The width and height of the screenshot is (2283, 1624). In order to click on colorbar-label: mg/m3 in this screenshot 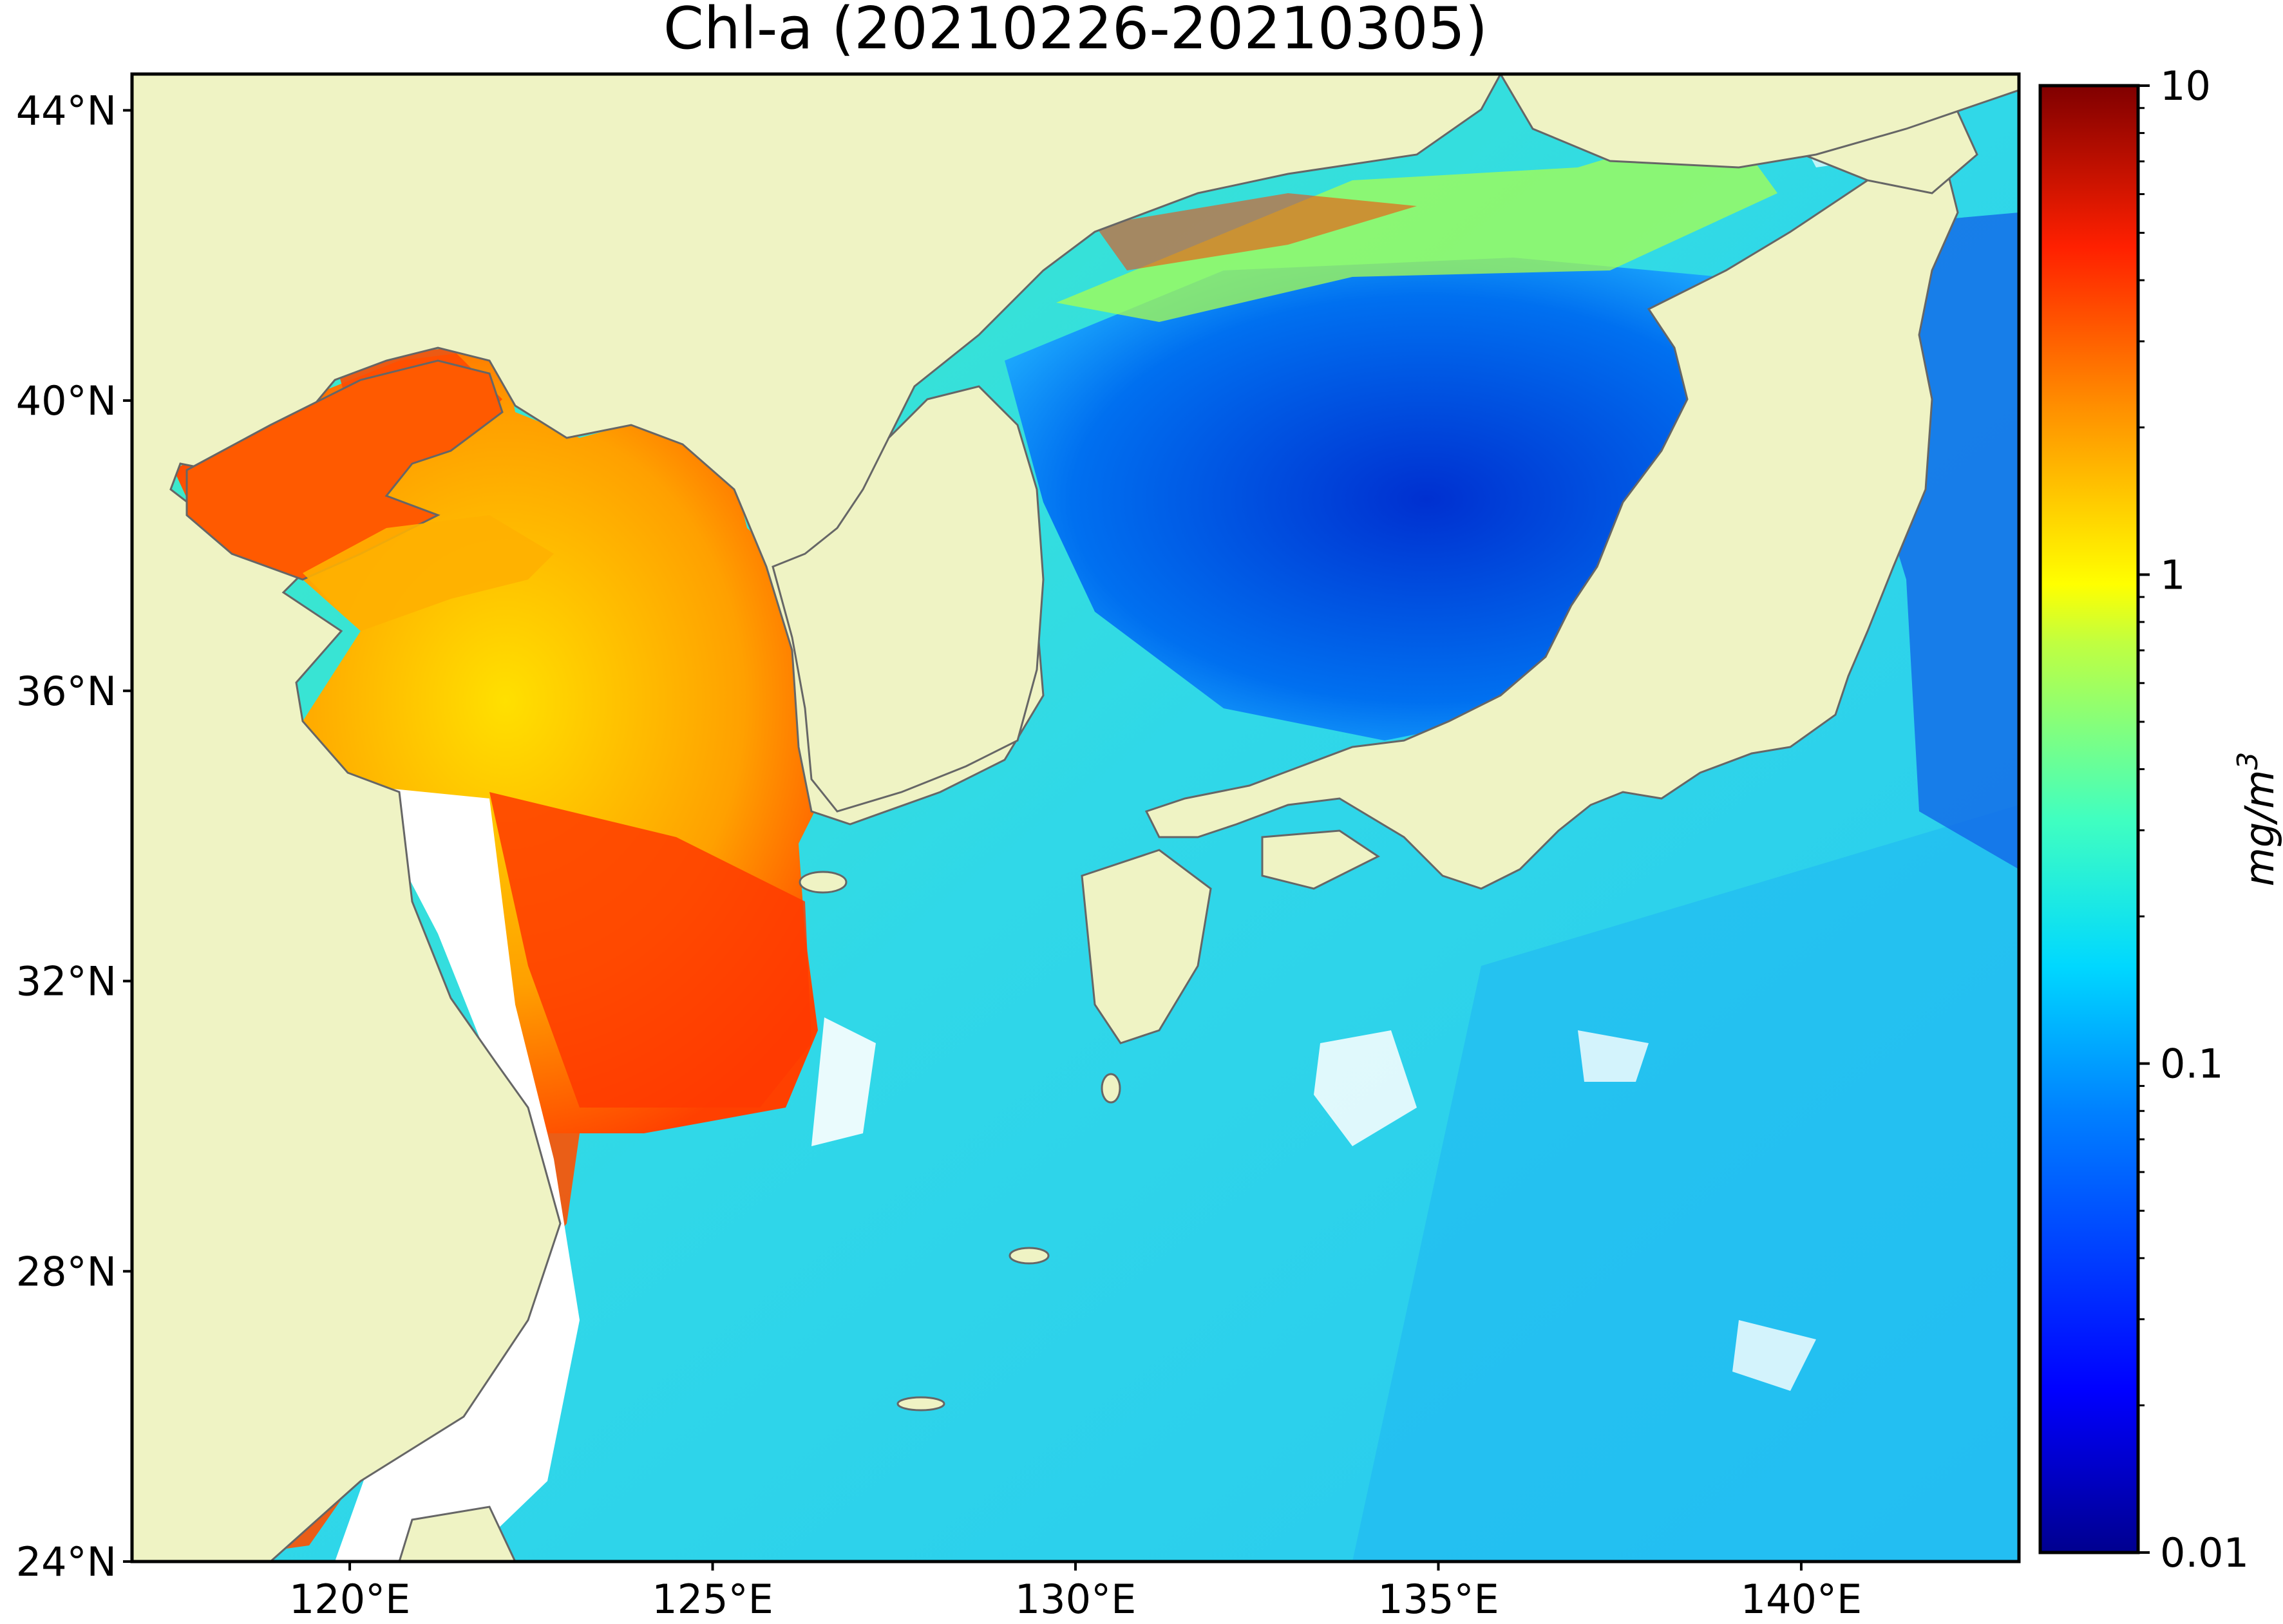, I will do `click(2257, 818)`.